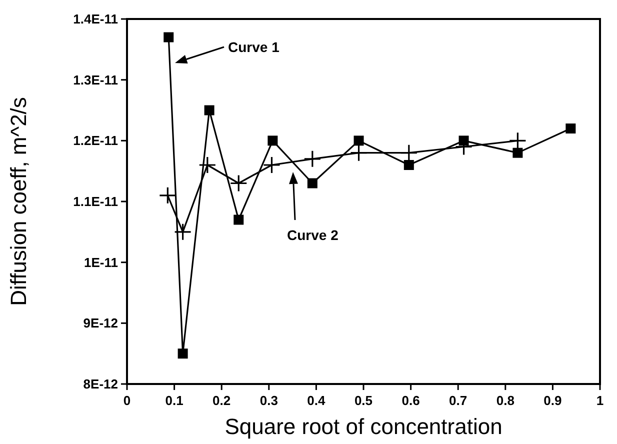 Image resolution: width=617 pixels, height=444 pixels. Describe the element at coordinates (100, 323) in the screenshot. I see `y-tick-label: 9E-12` at that location.